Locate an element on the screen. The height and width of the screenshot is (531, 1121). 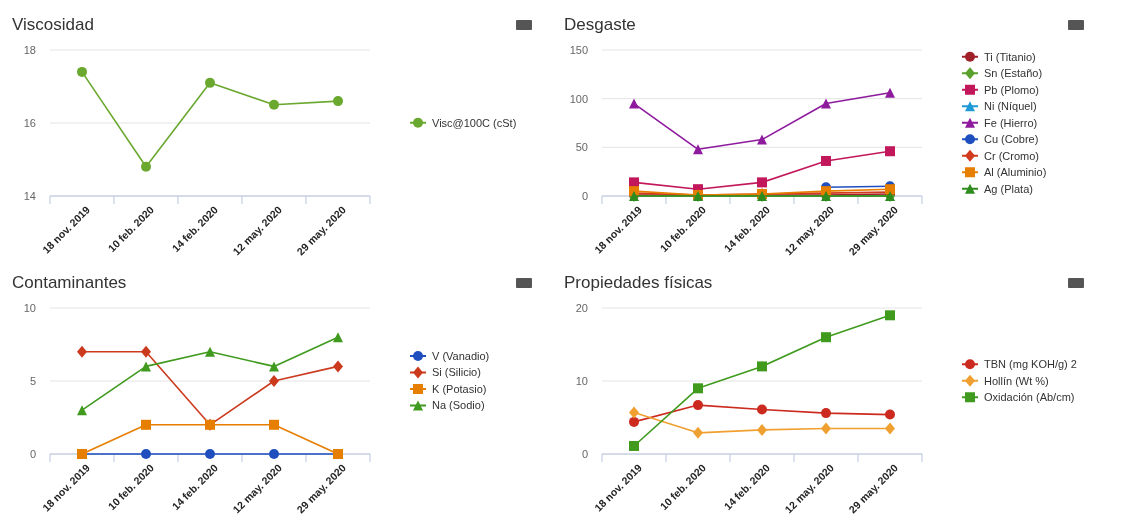
legend-label: Al (Aluminio) is located at coordinates (1015, 172).